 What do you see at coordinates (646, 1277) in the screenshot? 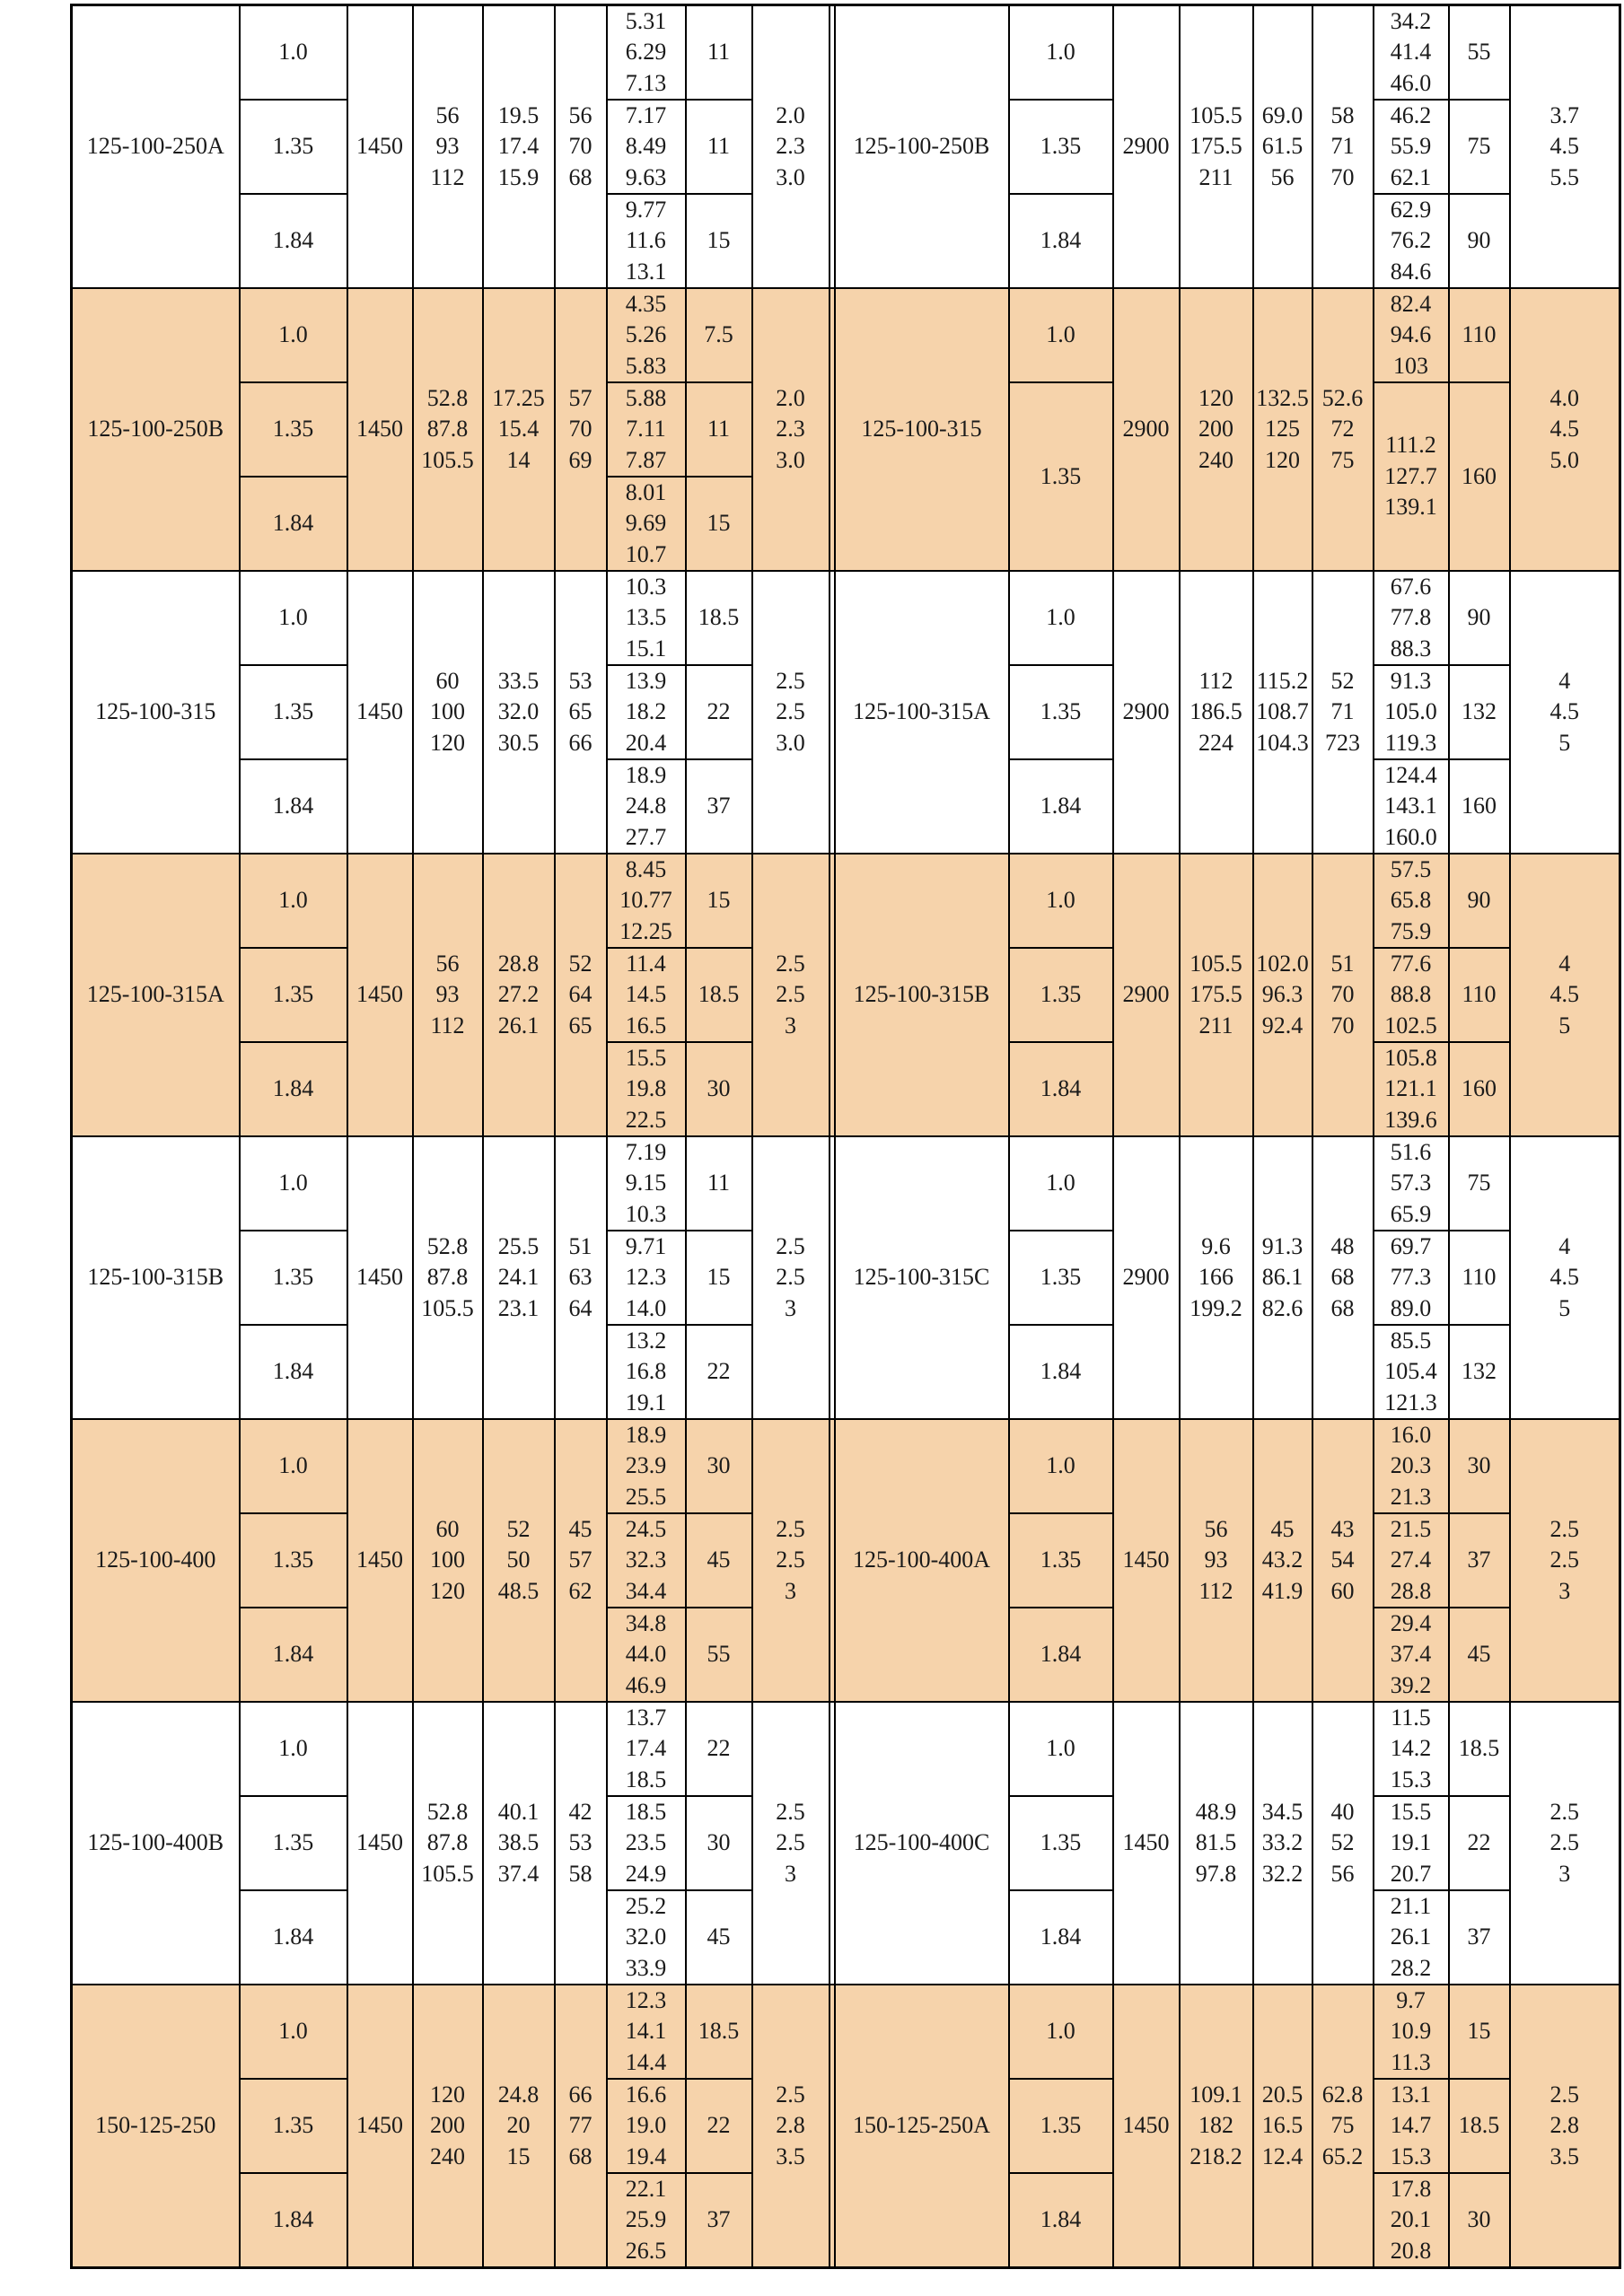
I see `power-cell: 9.71 12.3 14.0` at bounding box center [646, 1277].